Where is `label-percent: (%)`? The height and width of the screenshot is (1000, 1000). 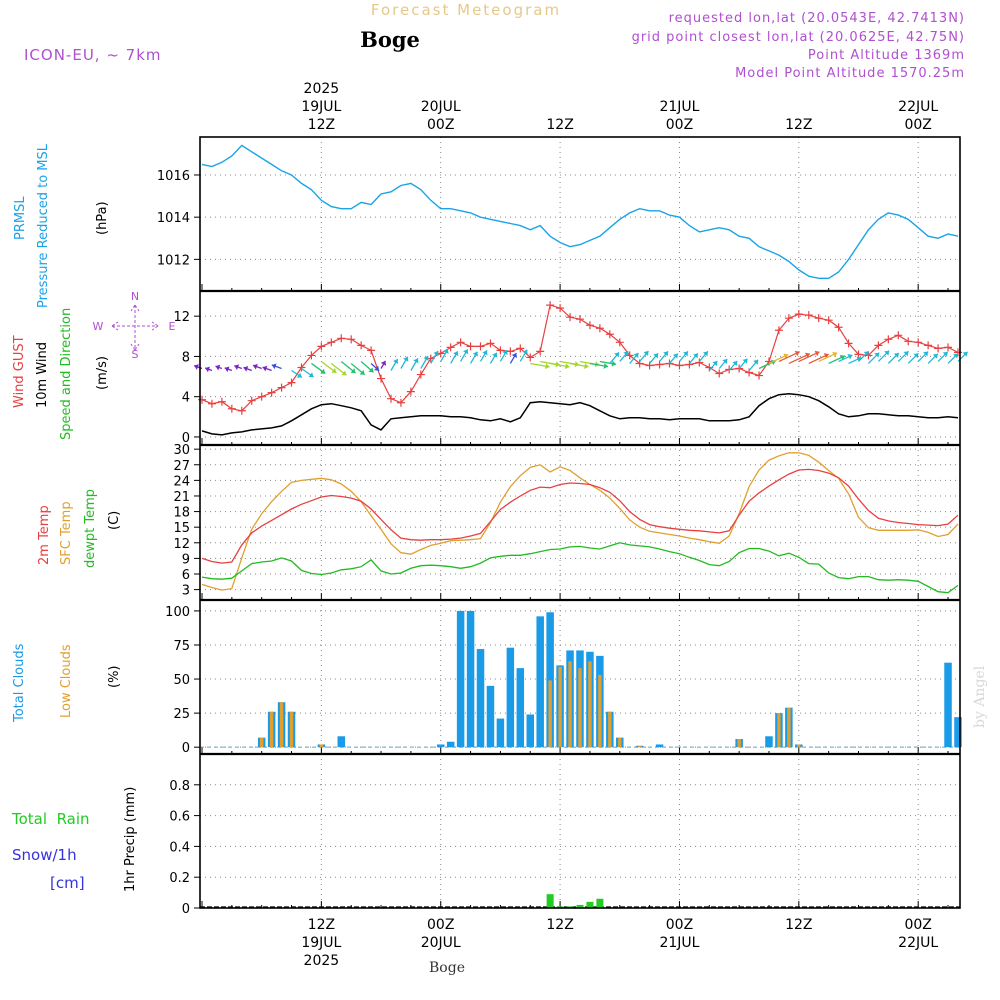
label-percent: (%) is located at coordinates (114, 677).